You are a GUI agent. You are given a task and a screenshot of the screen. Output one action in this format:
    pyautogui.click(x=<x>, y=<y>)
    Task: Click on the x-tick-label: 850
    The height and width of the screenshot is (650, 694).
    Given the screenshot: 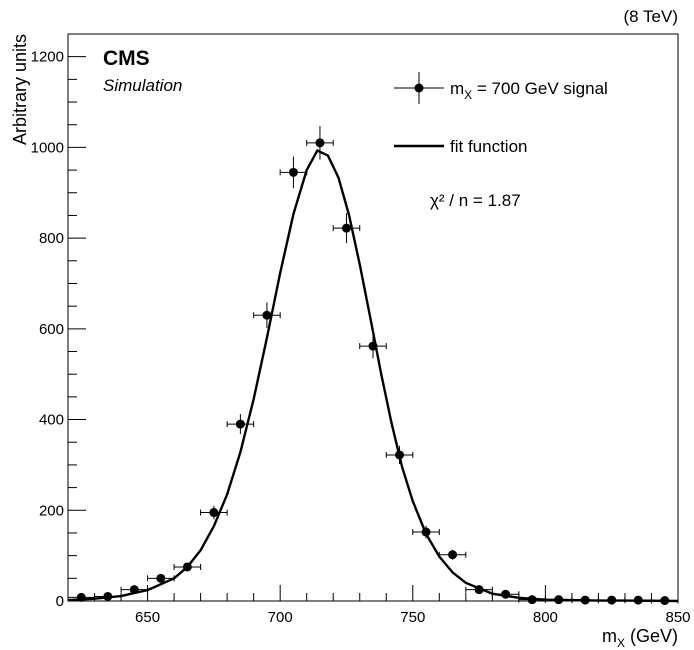 What is the action you would take?
    pyautogui.click(x=677, y=617)
    